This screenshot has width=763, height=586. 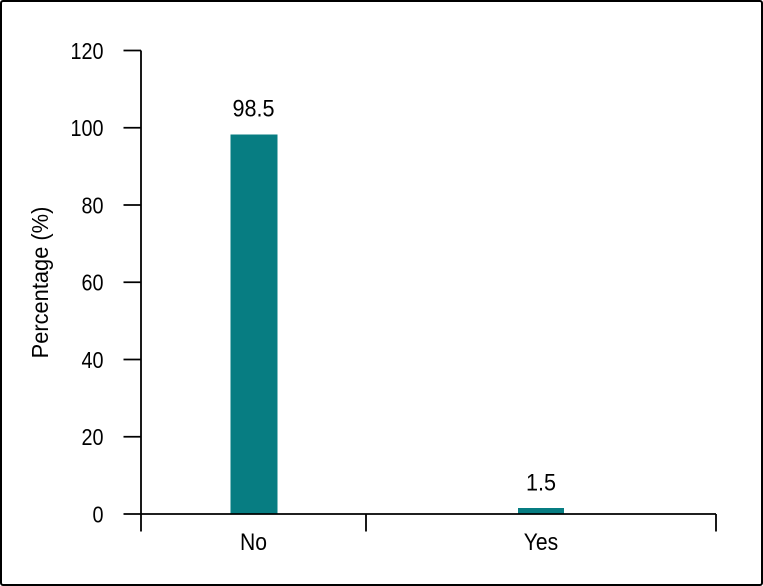 I want to click on svg-text: 120, so click(x=87, y=51).